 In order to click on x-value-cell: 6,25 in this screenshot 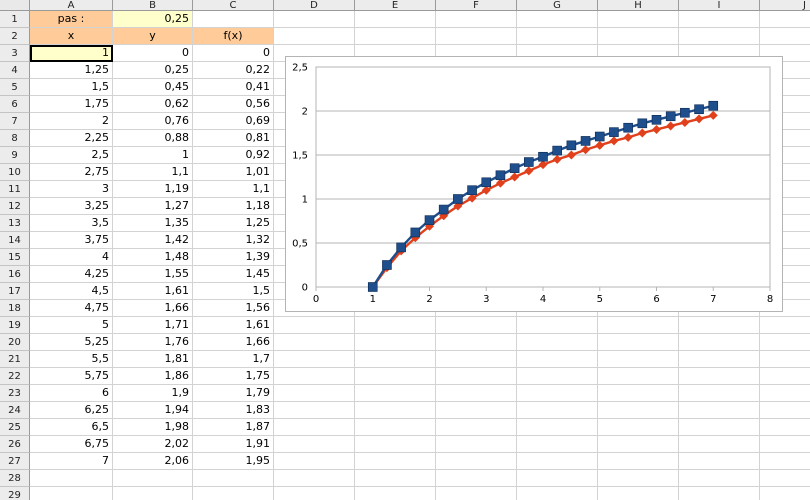, I will do `click(71, 410)`.